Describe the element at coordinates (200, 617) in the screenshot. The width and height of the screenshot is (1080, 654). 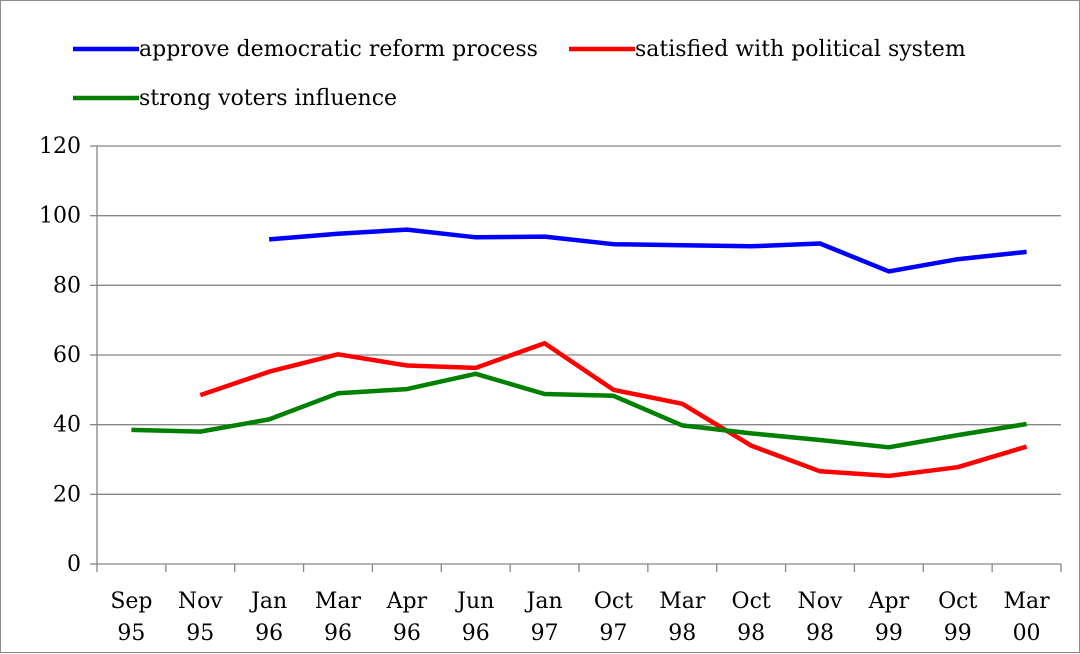
I see `x-tick-label: Nov 95` at that location.